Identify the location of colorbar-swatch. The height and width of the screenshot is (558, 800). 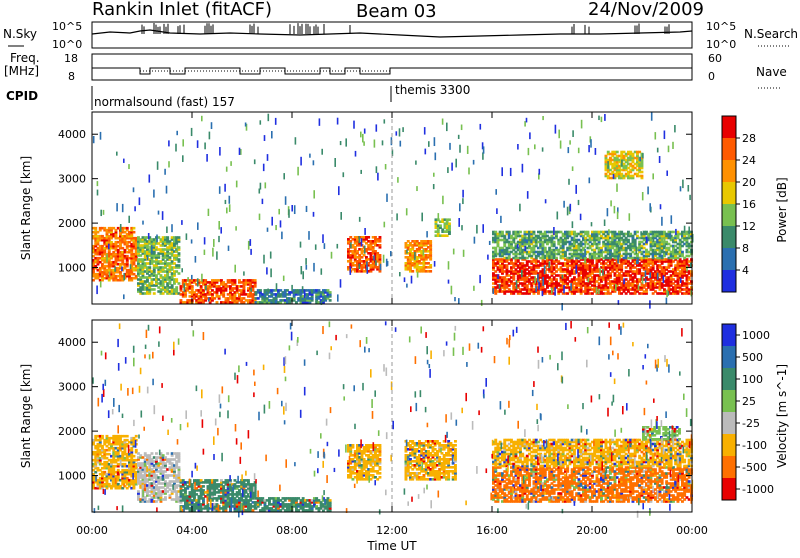
(729, 171).